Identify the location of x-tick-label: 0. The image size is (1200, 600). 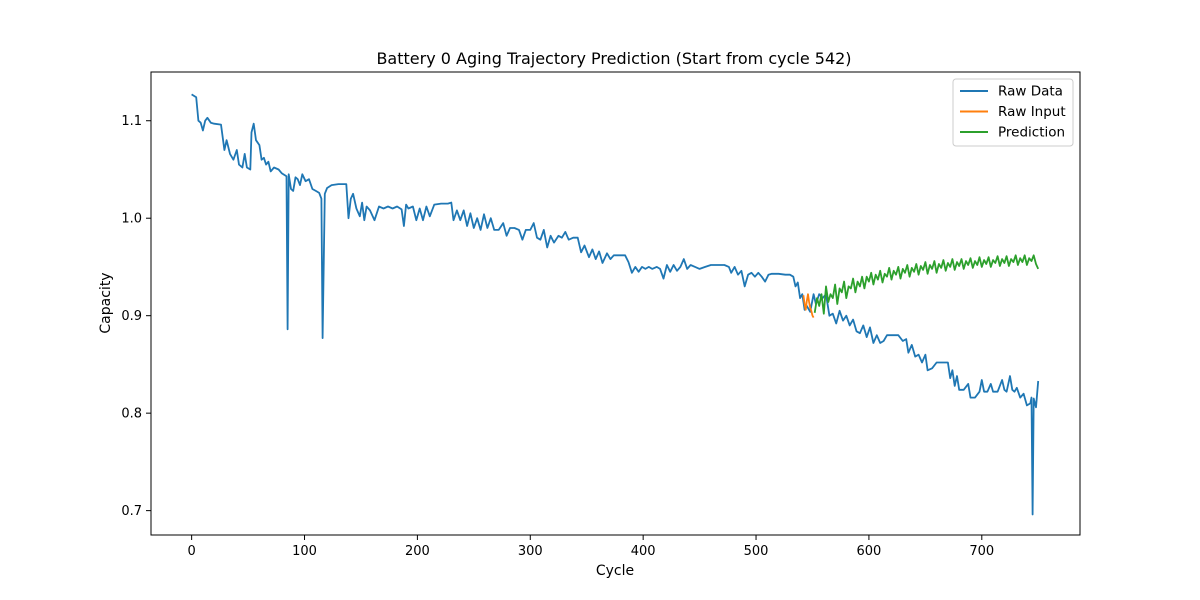
(191, 551).